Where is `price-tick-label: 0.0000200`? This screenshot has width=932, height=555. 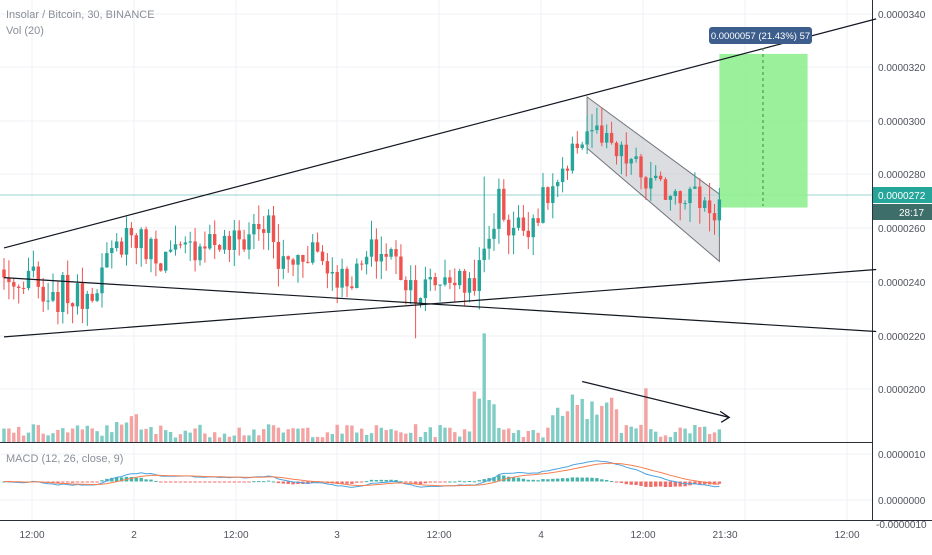 price-tick-label: 0.0000200 is located at coordinates (902, 390).